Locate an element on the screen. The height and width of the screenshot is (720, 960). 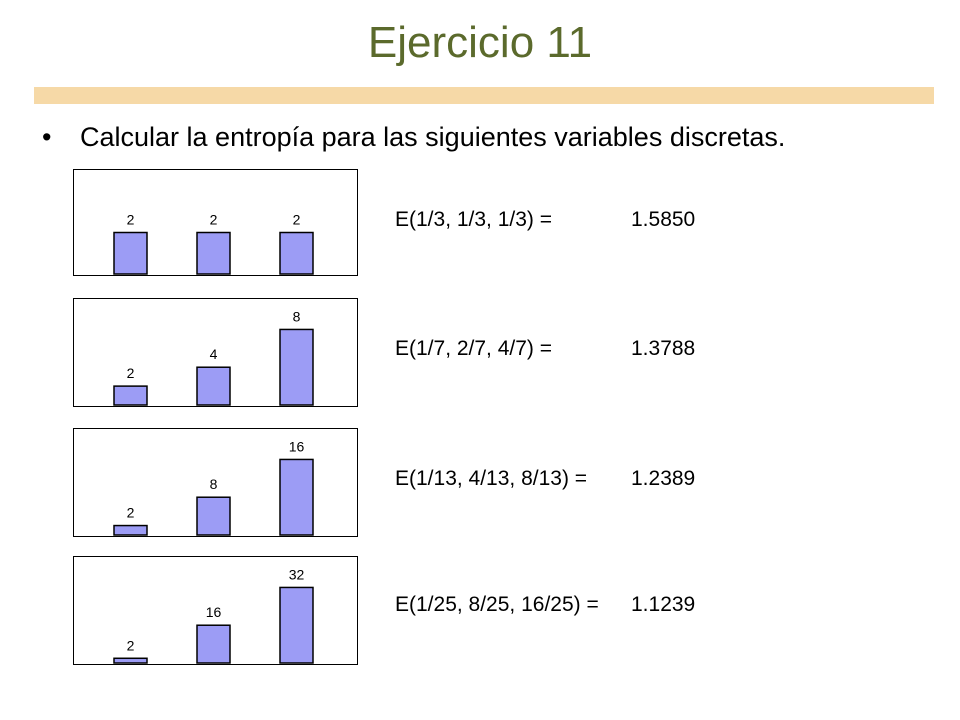
bar-label-4-1: 2 is located at coordinates (131, 645).